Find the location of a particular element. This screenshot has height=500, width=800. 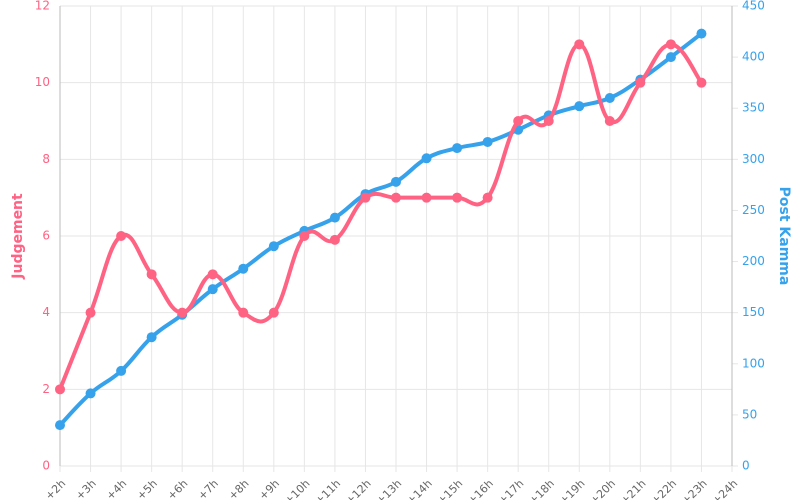

y-tick-label: 2 is located at coordinates (46, 389).